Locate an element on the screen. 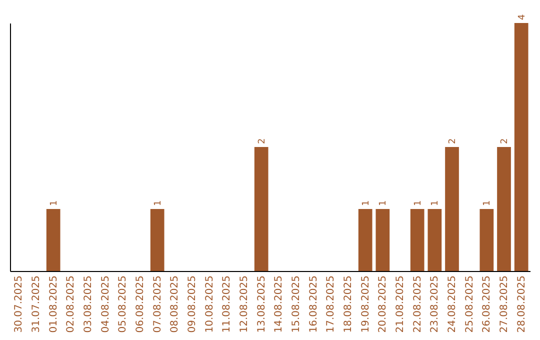 This screenshot has width=540, height=340. x-tick-label: 28.08.2025 is located at coordinates (522, 304).